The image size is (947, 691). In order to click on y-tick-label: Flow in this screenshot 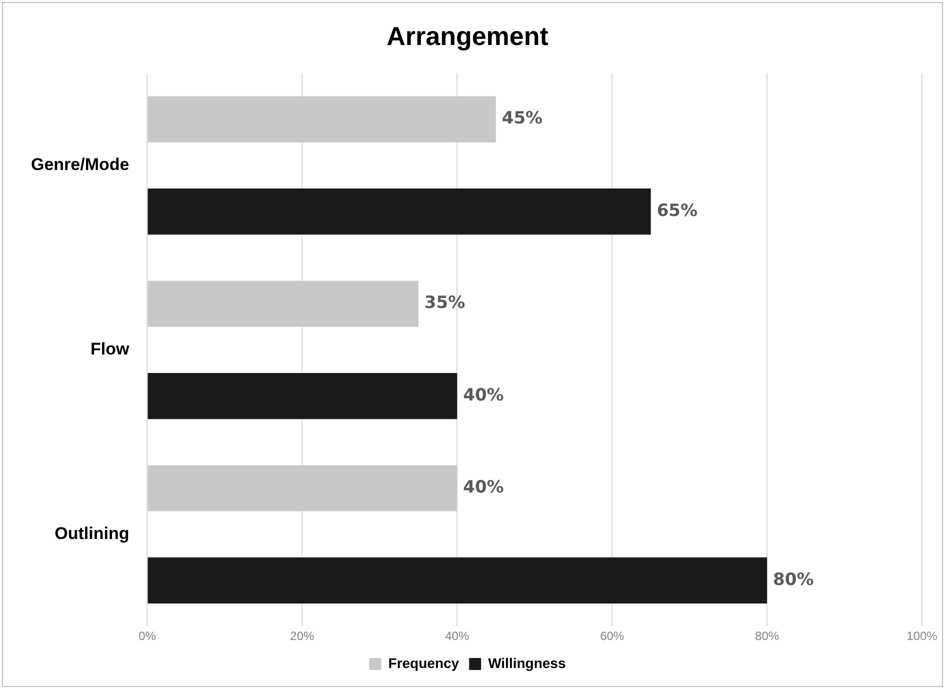, I will do `click(110, 349)`.